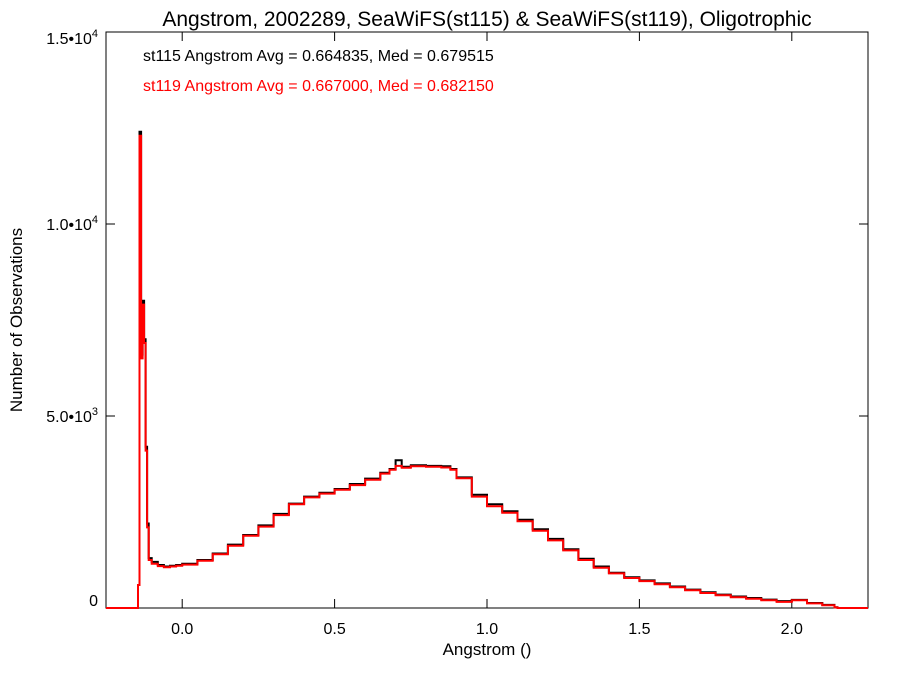 Image resolution: width=900 pixels, height=675 pixels. I want to click on x-tick-label: 2.0, so click(792, 629).